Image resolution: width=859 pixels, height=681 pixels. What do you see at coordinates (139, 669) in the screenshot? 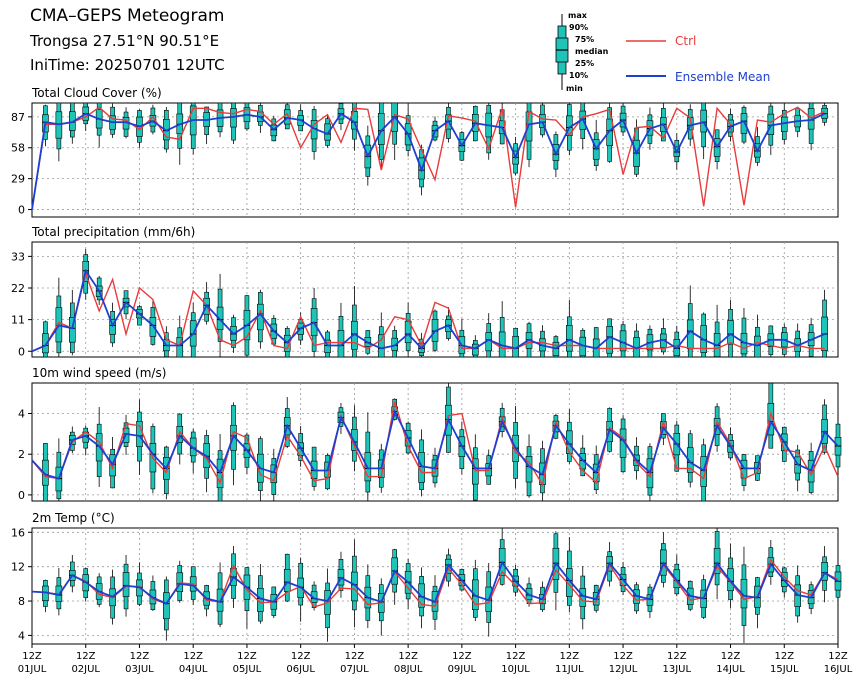
I see `x-tick-date-label: 03JUL` at bounding box center [139, 669].